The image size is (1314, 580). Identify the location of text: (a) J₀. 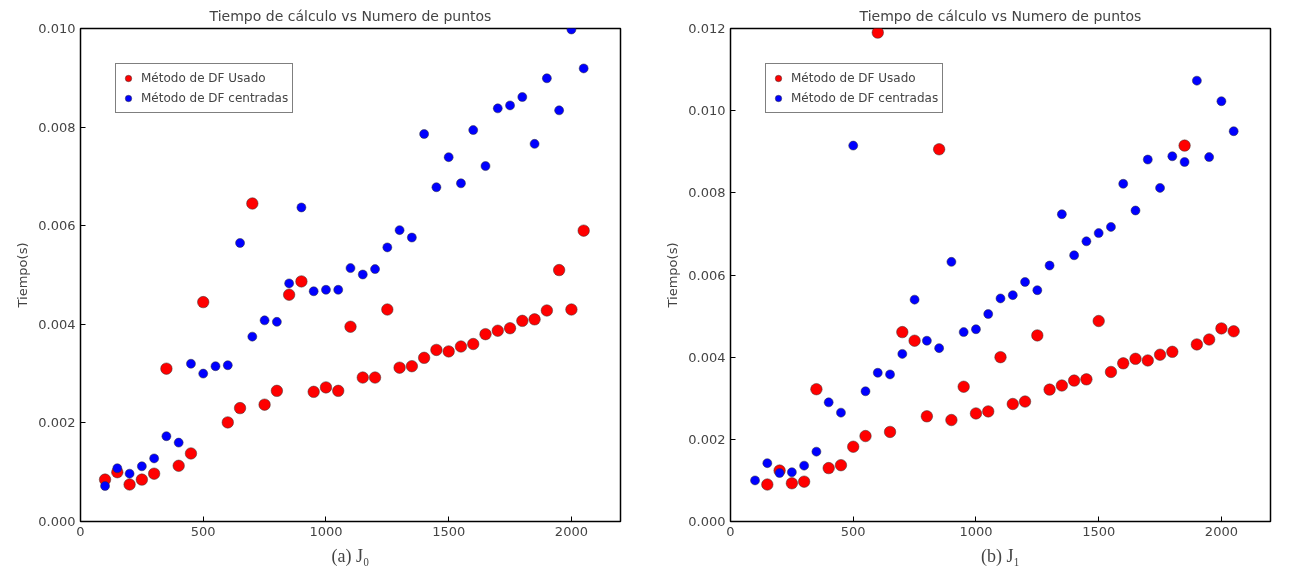
(350, 556).